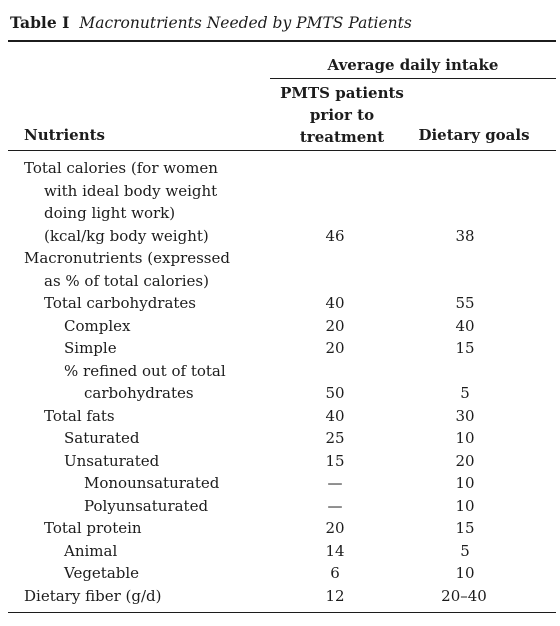  I want to click on table-row: Complex 20 40, so click(280, 326).